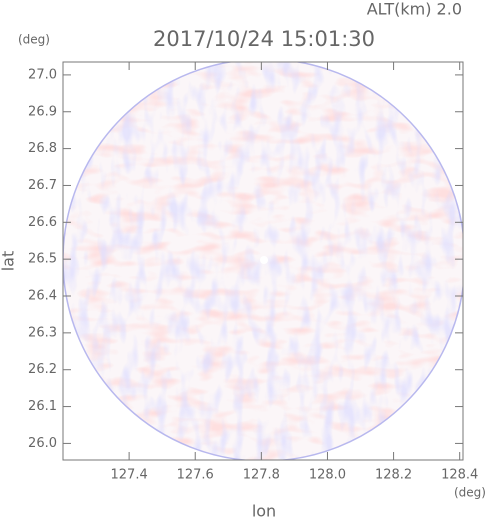 Image resolution: width=491 pixels, height=521 pixels. Describe the element at coordinates (327, 475) in the screenshot. I see `x-tick-label: 128.0` at that location.